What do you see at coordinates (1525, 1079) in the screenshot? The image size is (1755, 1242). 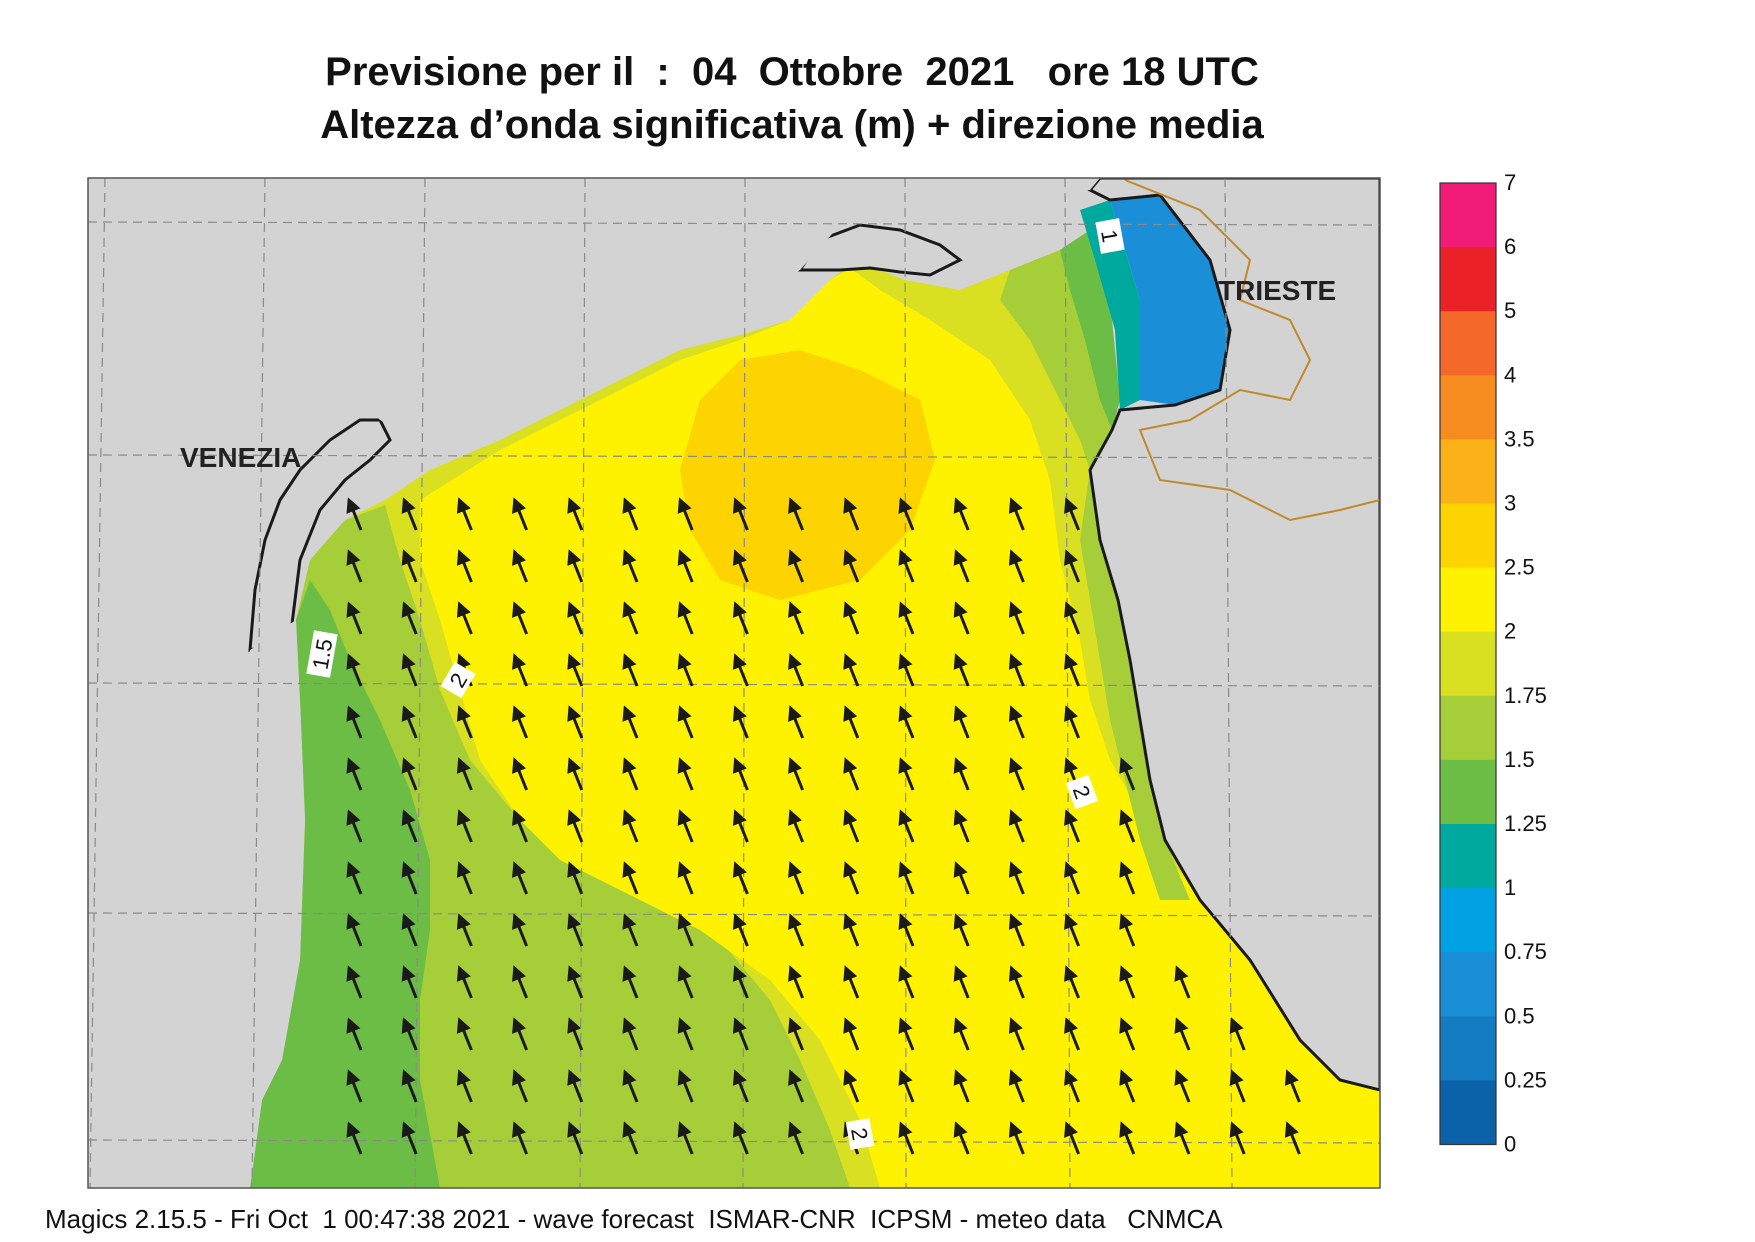 I see `colorbar-label: 0.25` at bounding box center [1525, 1079].